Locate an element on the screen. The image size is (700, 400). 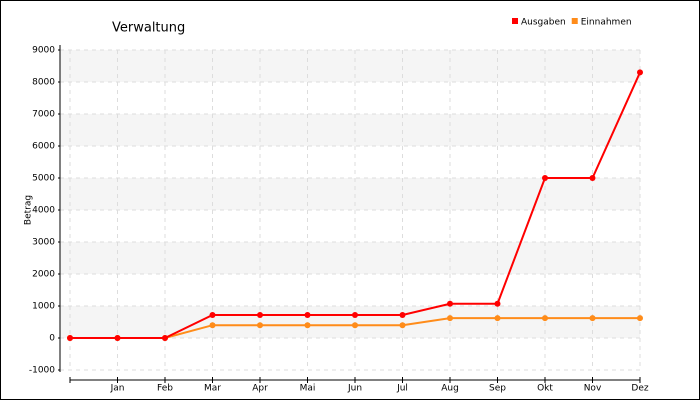
y-axis-label: Betrag is located at coordinates (29, 210).